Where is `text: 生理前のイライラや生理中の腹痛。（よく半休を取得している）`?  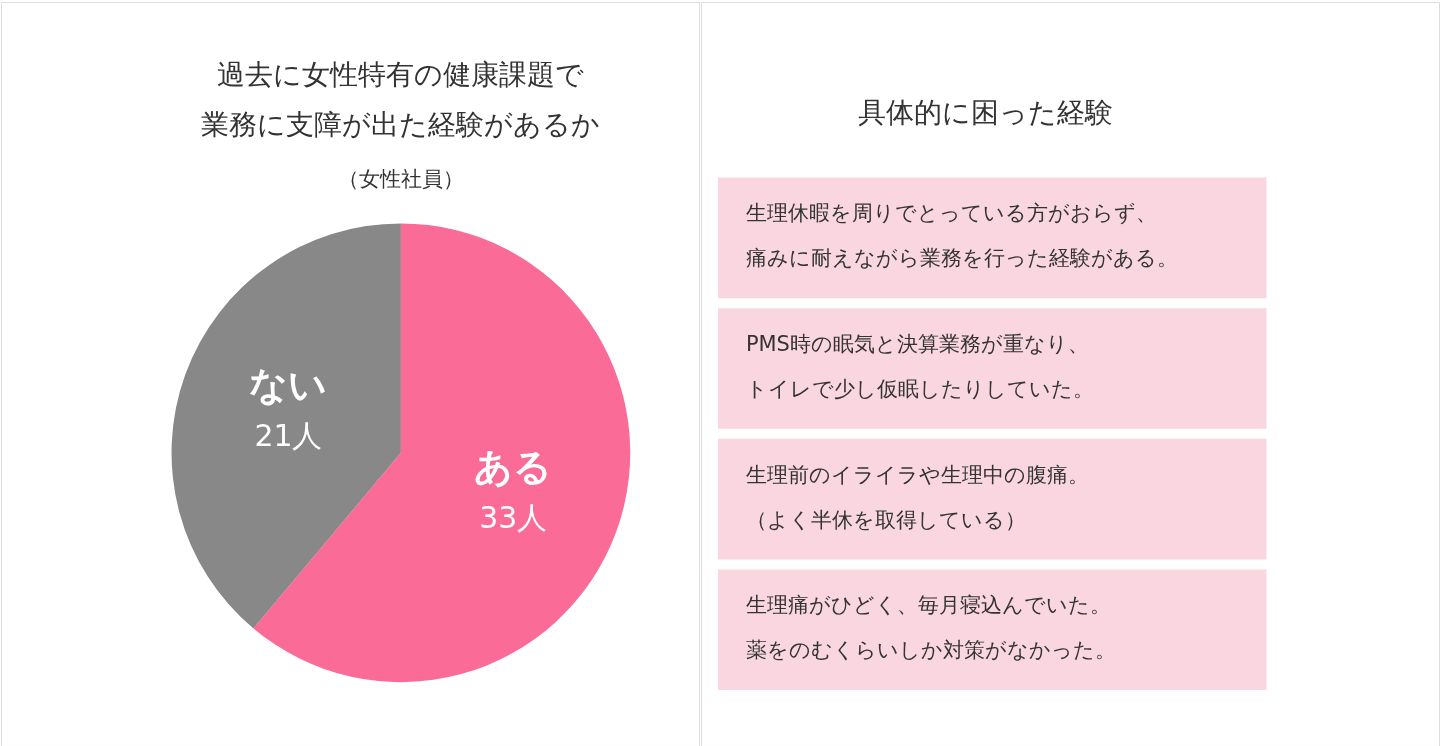
text: 生理前のイライラや生理中の腹痛。（よく半休を取得している） is located at coordinates (917, 497).